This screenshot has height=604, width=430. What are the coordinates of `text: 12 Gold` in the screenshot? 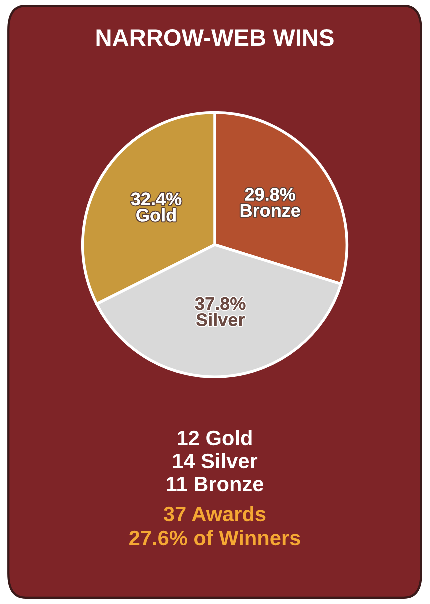 It's located at (215, 438).